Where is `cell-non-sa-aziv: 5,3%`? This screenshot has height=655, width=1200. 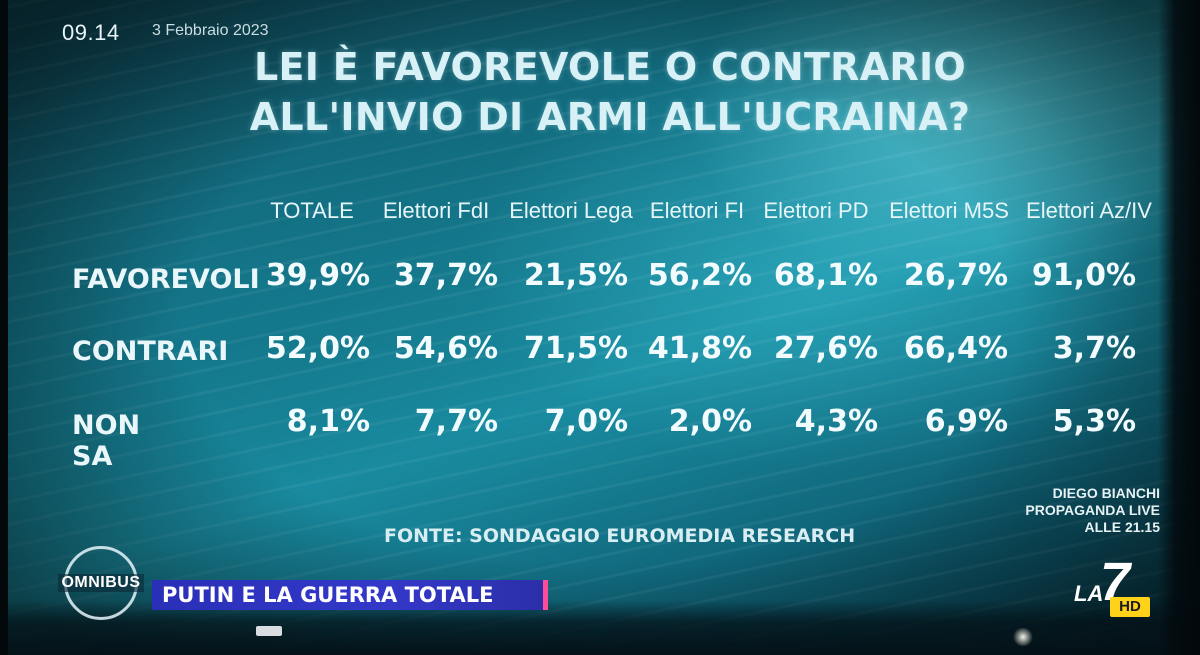 cell-non-sa-aziv: 5,3% is located at coordinates (1094, 421).